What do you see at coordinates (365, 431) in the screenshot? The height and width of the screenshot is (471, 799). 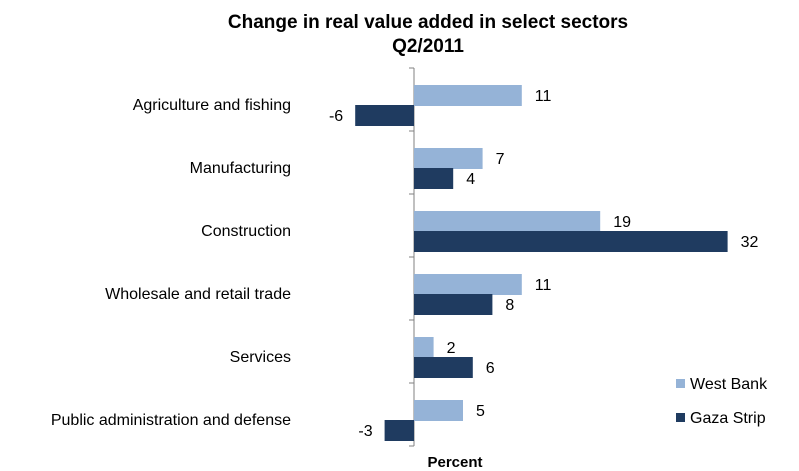 I see `data-label-gaza-strip-public-administration-and-defense: -3` at bounding box center [365, 431].